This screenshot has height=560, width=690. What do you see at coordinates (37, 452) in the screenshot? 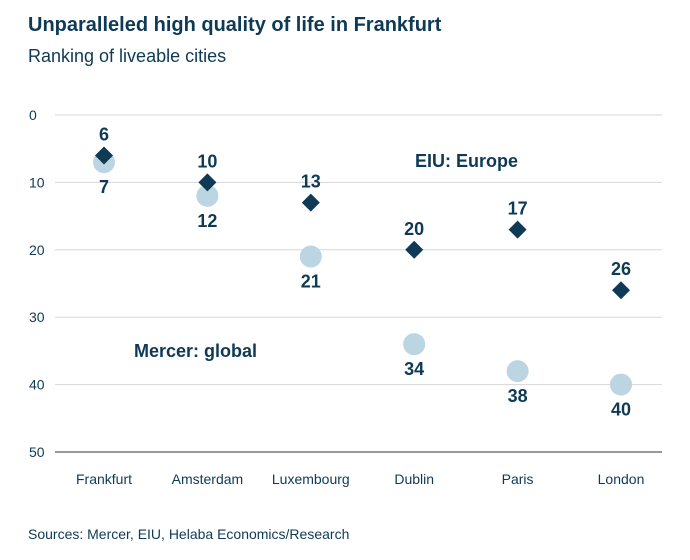
I see `y-tick-label: 50` at bounding box center [37, 452].